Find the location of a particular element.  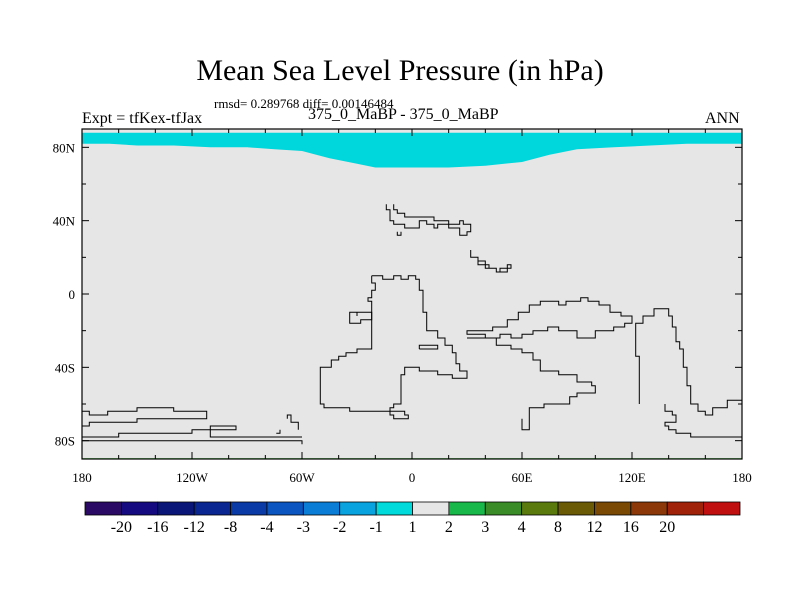

x-tick-label-5: 120E is located at coordinates (632, 477).